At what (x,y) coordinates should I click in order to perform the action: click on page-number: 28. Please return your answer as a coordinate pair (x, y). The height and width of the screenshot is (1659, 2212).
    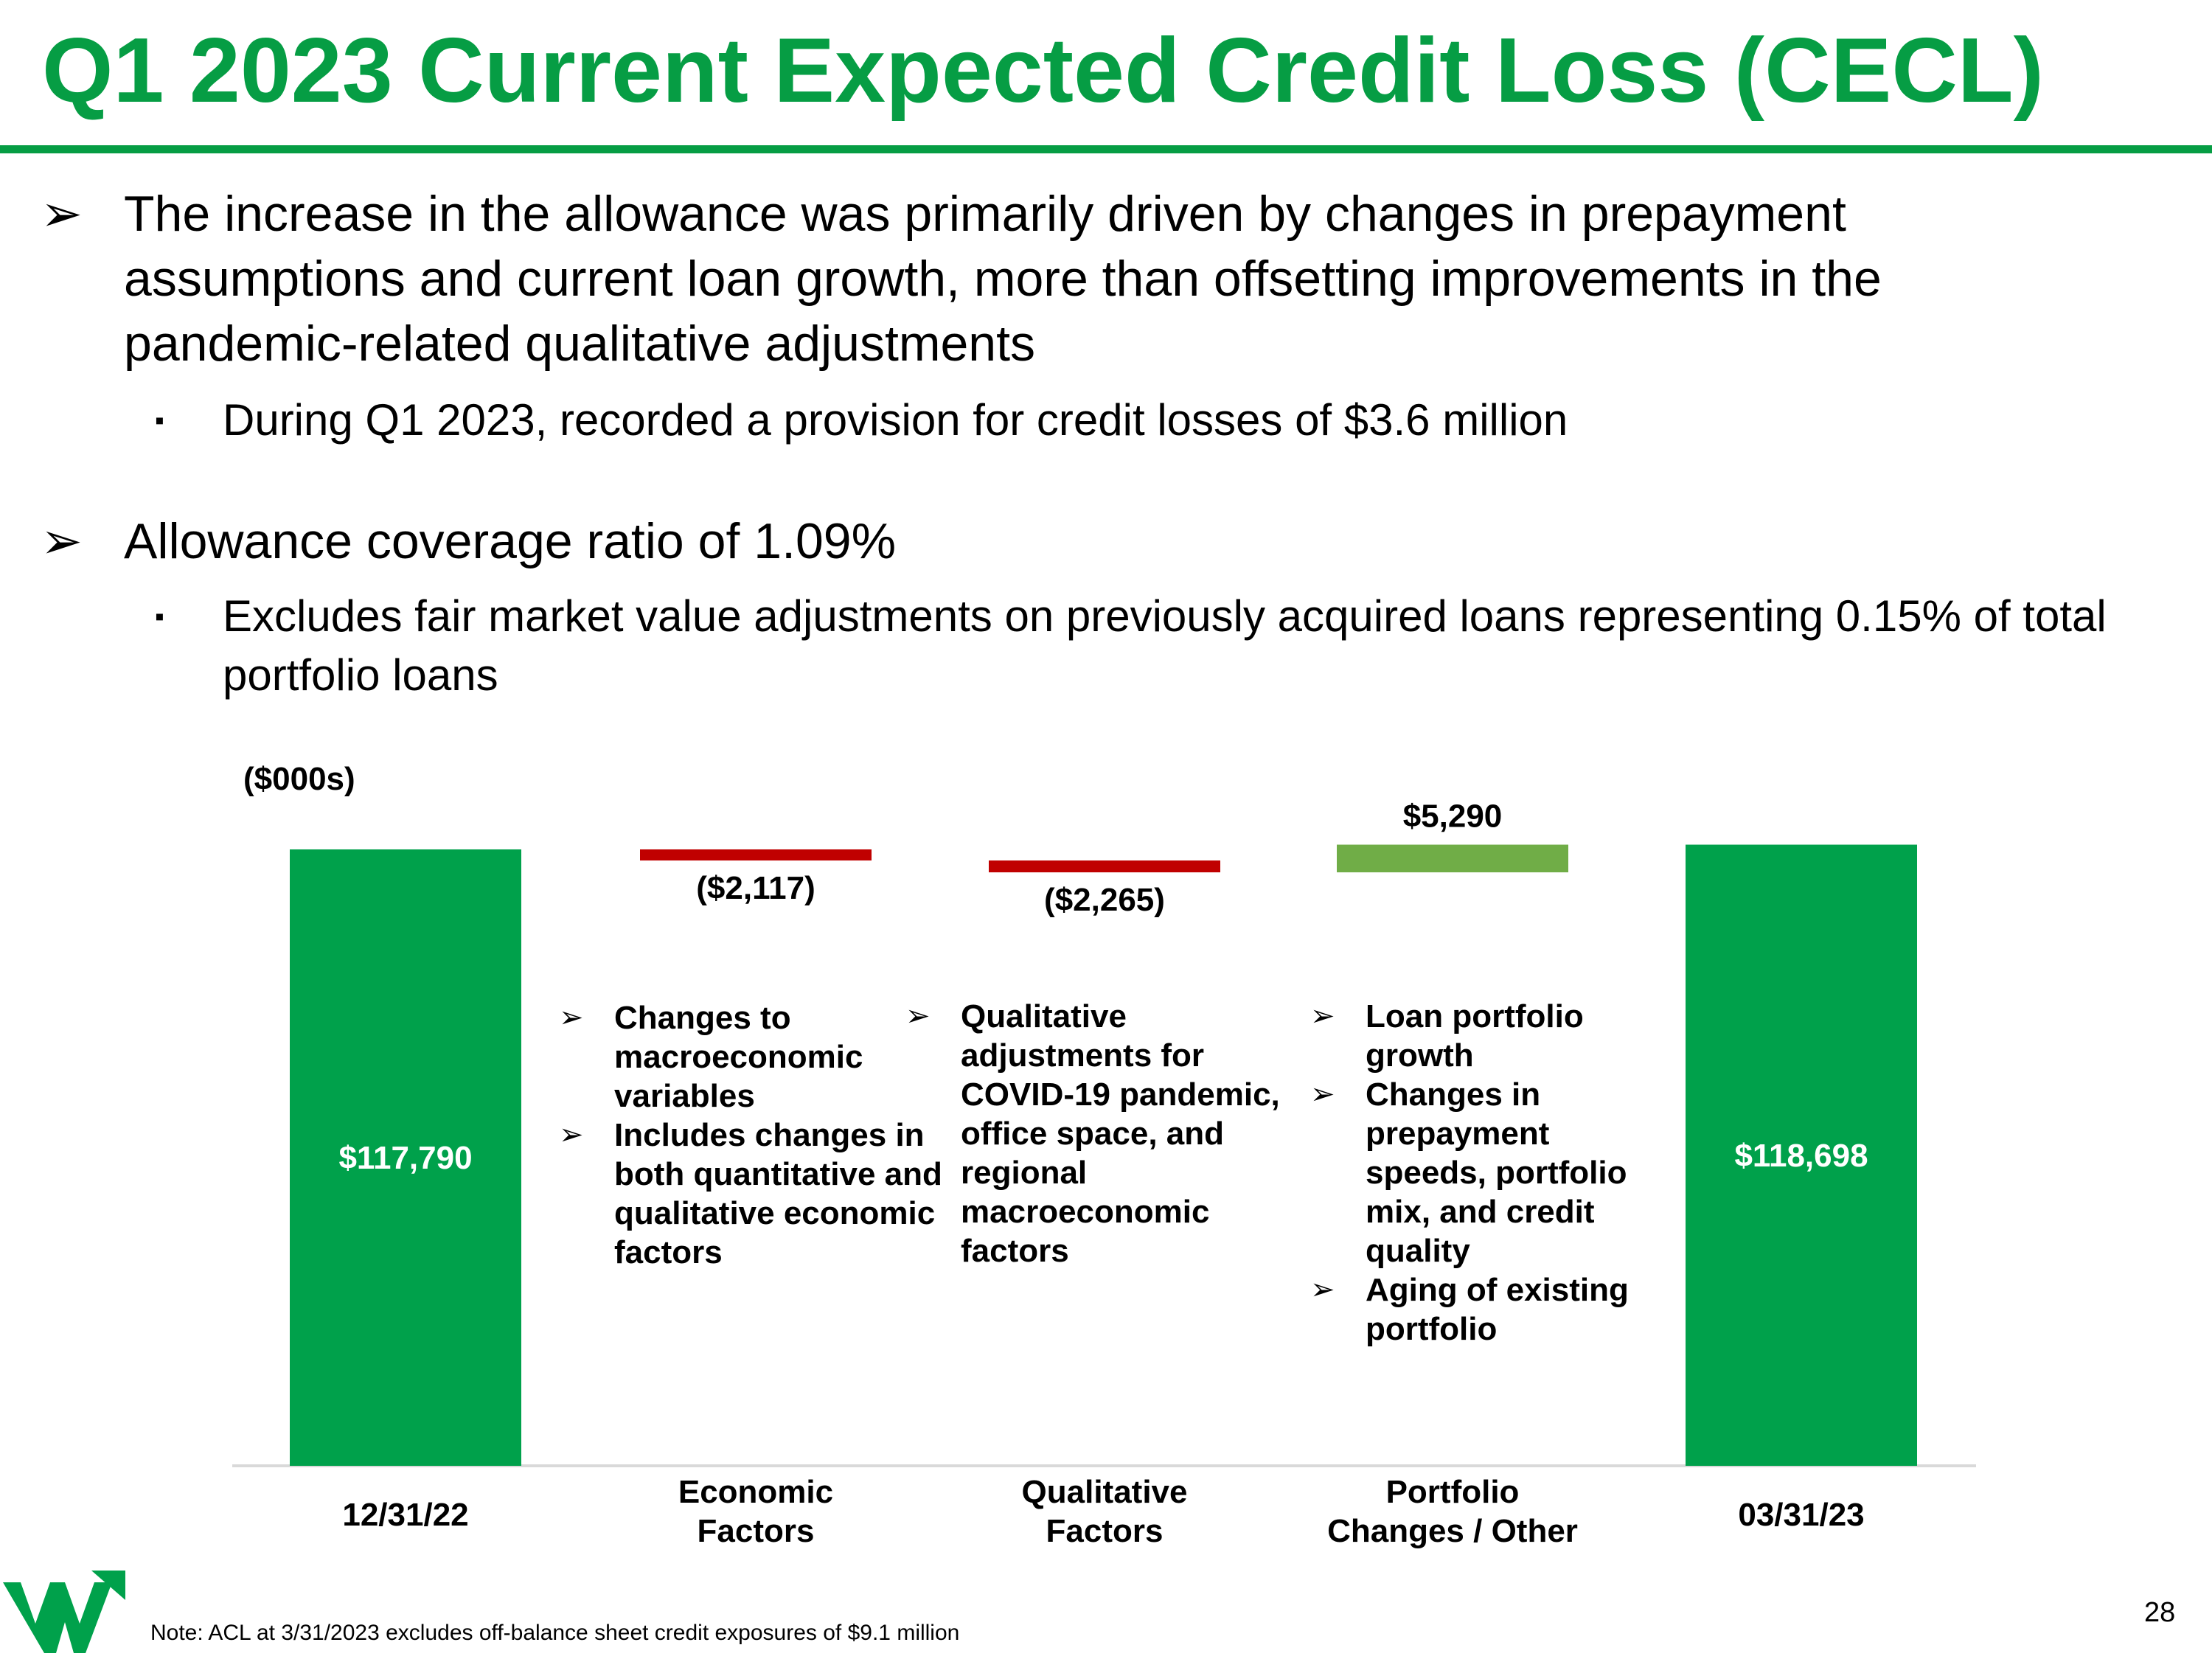
    Looking at the image, I should click on (2160, 1612).